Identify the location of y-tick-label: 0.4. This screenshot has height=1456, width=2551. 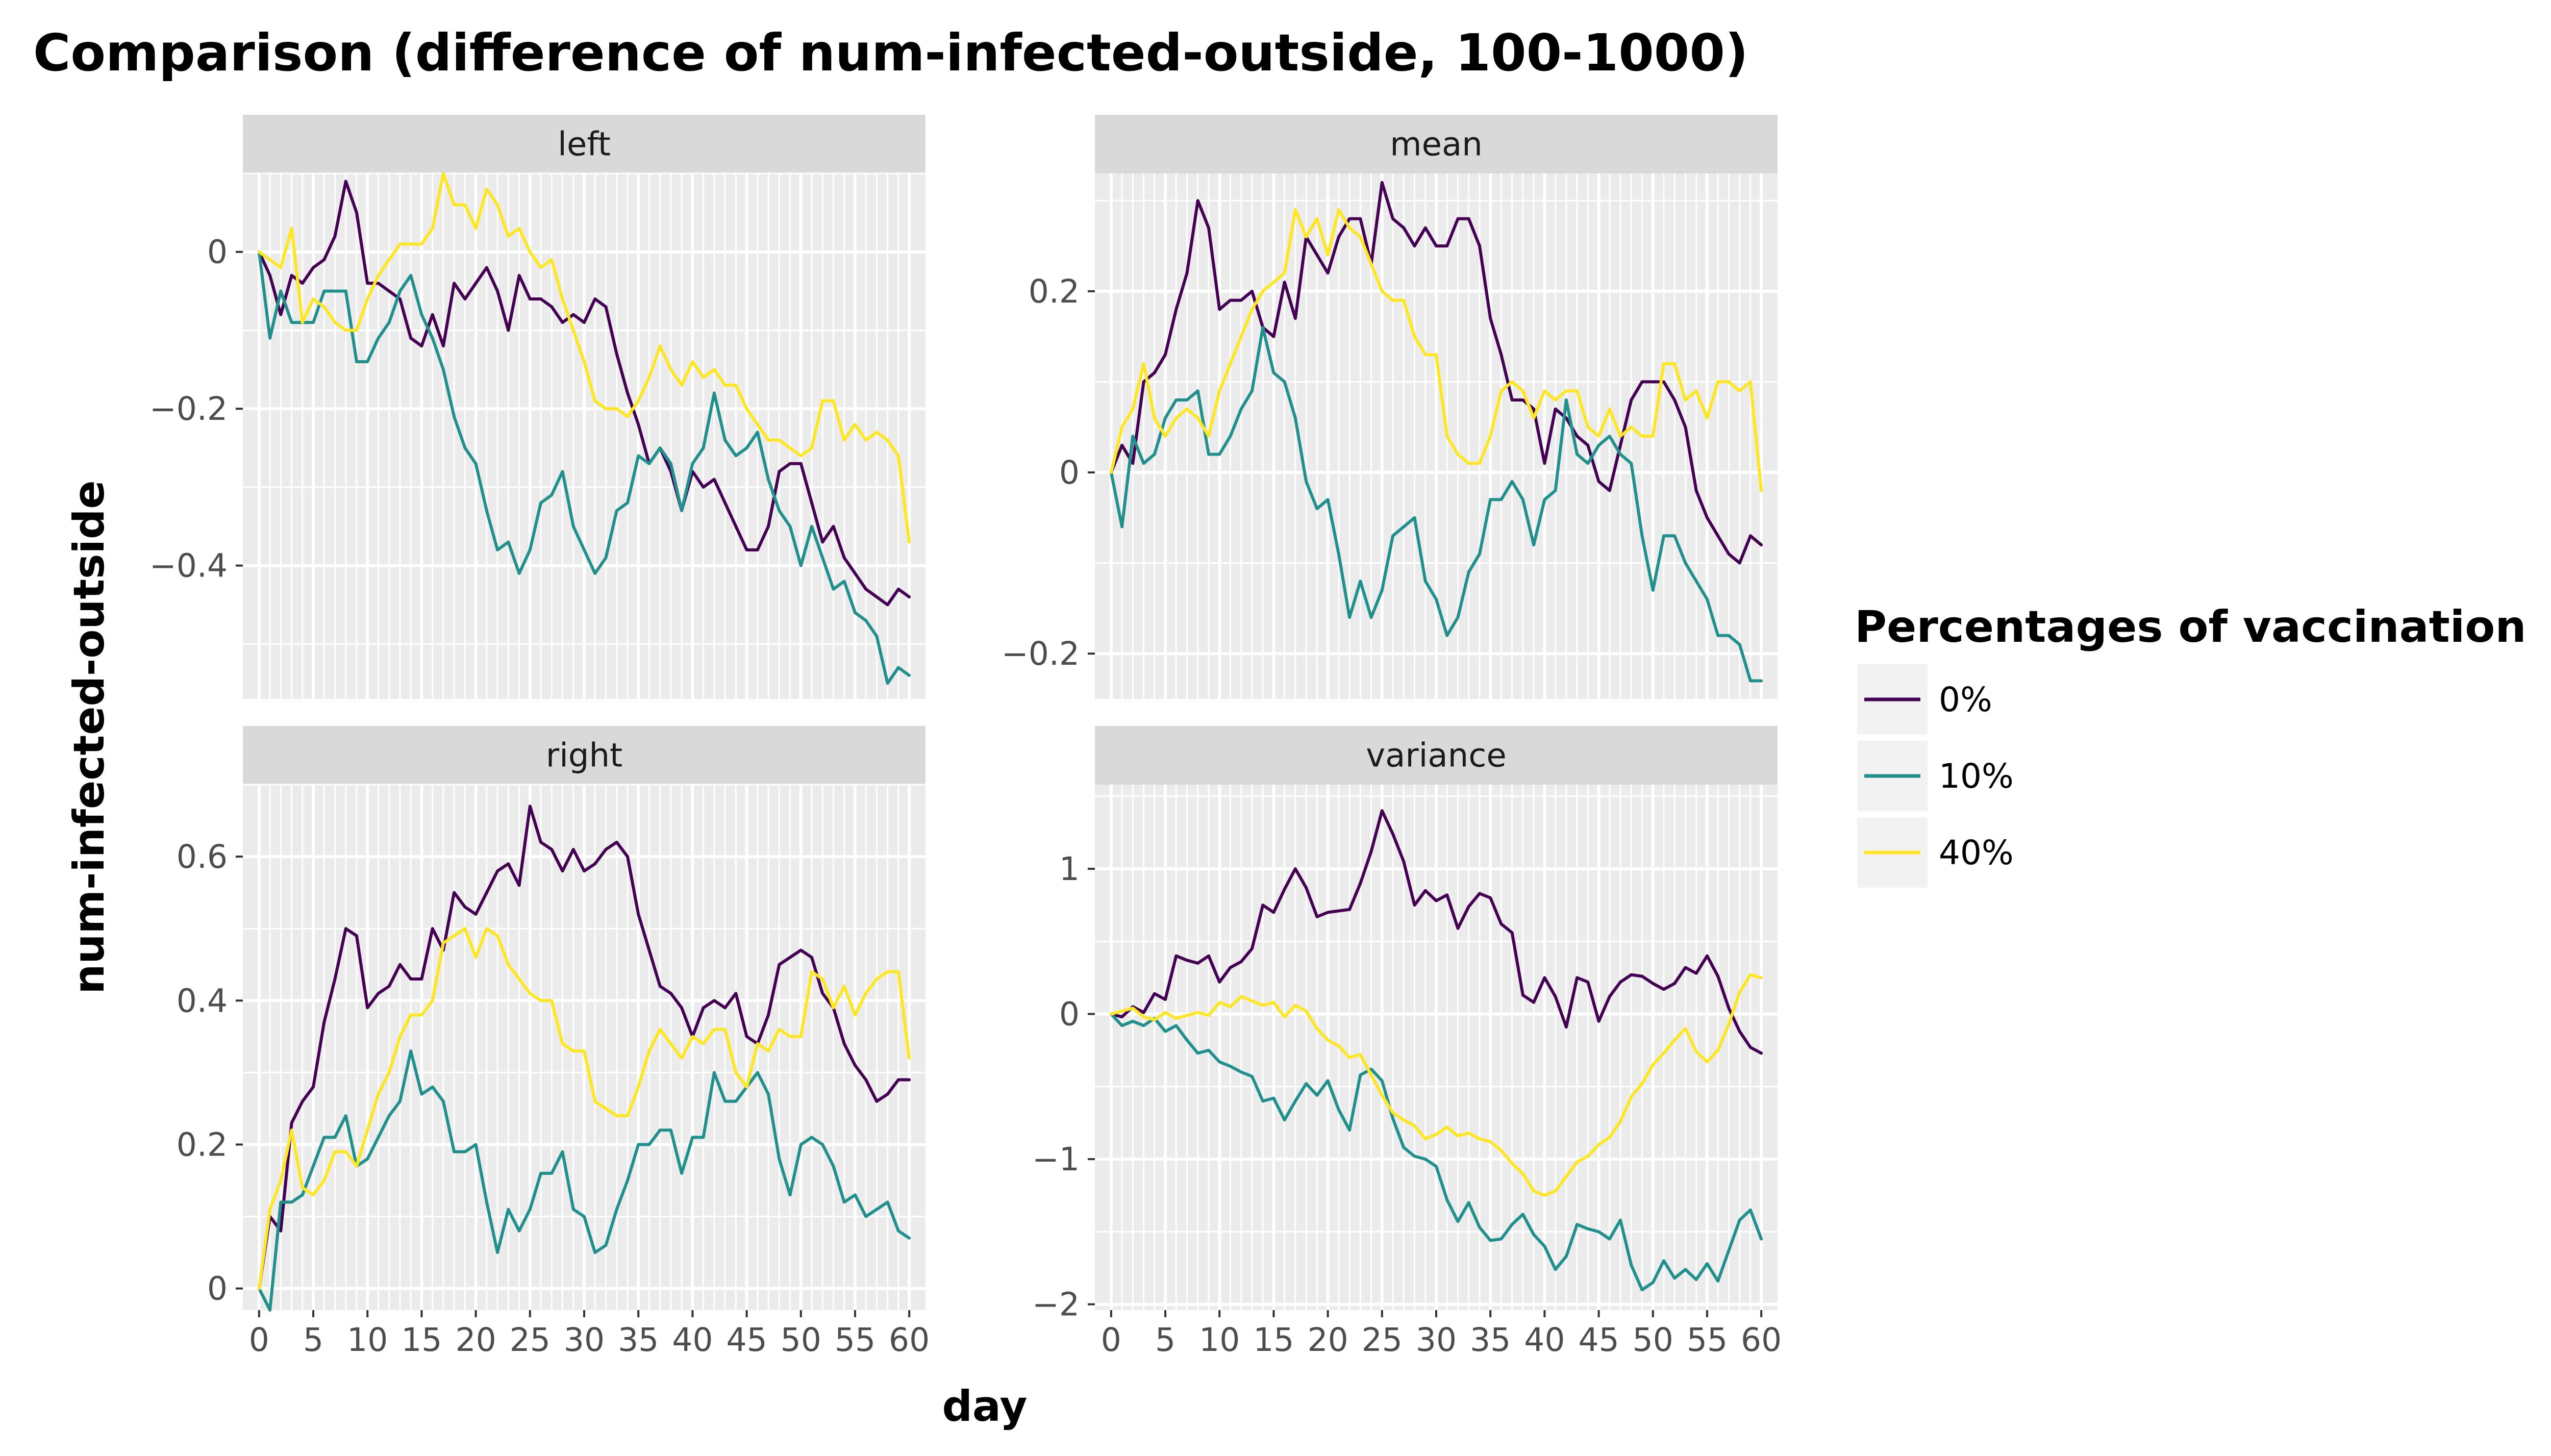
(202, 1000).